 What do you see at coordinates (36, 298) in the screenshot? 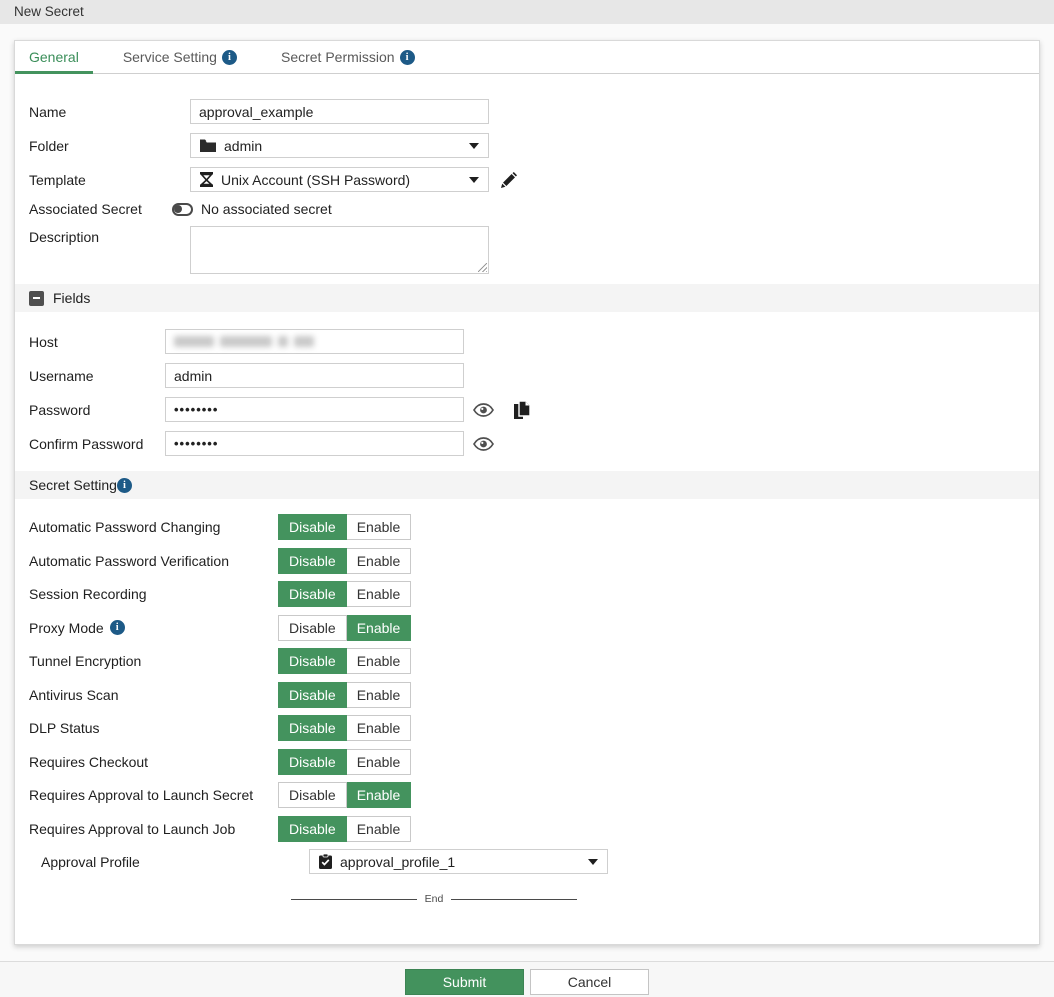
I see `collapse-icon` at bounding box center [36, 298].